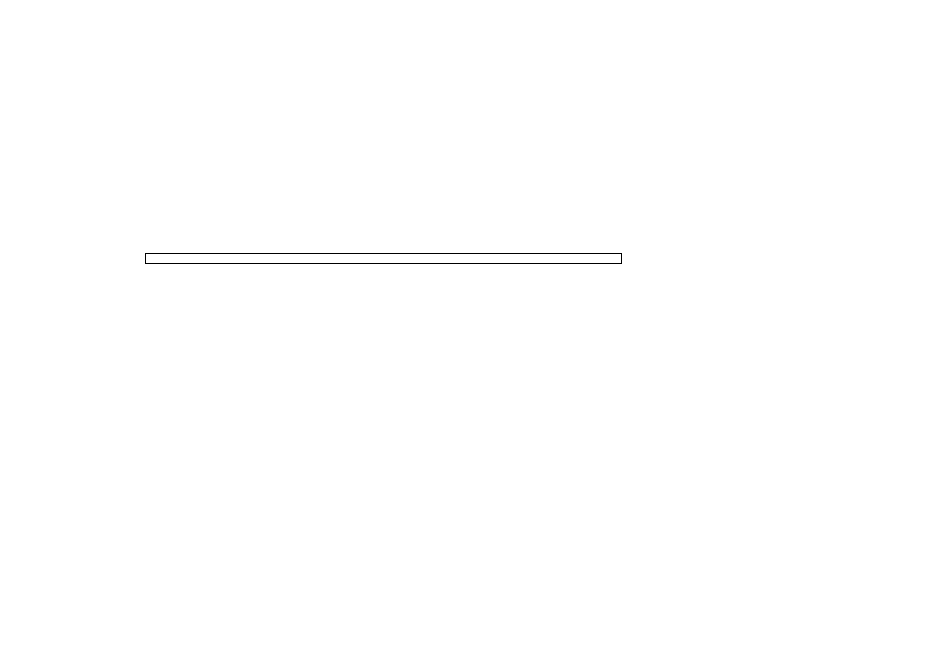 This screenshot has height=665, width=944. Describe the element at coordinates (383, 258) in the screenshot. I see `legend-box` at that location.